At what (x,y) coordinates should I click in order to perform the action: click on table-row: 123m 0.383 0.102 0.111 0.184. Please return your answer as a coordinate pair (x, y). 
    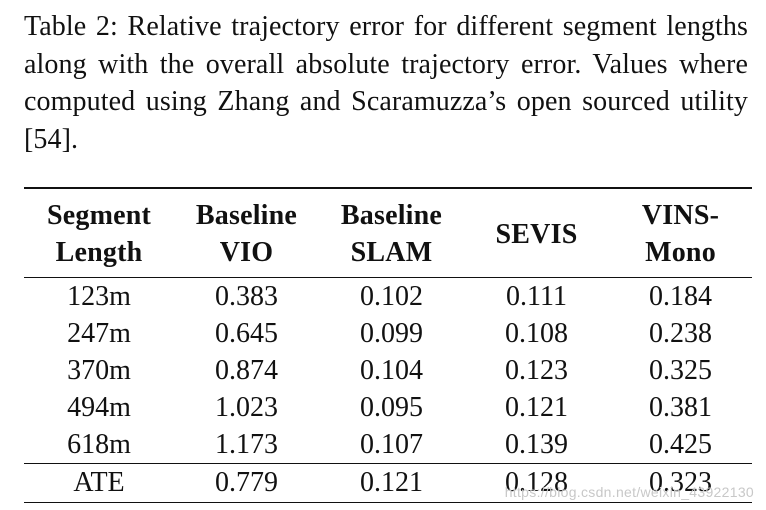
    Looking at the image, I should click on (388, 297).